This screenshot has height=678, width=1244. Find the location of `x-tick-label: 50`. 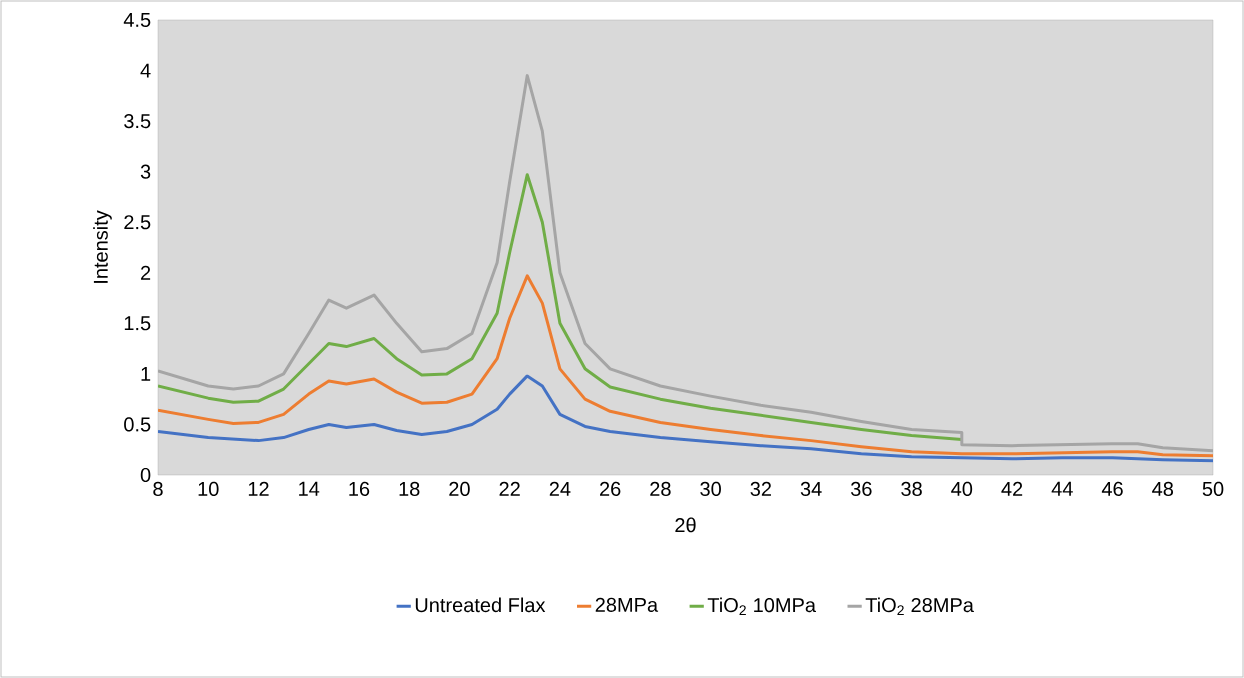

x-tick-label: 50 is located at coordinates (1213, 489).